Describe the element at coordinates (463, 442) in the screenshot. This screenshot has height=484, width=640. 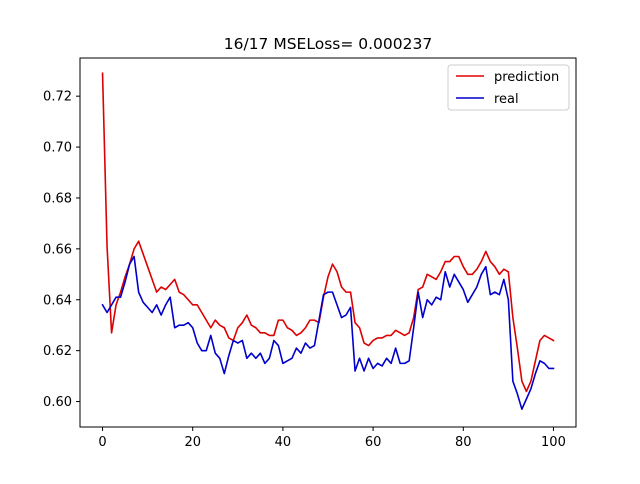
I see `x-tick-label: 80` at that location.